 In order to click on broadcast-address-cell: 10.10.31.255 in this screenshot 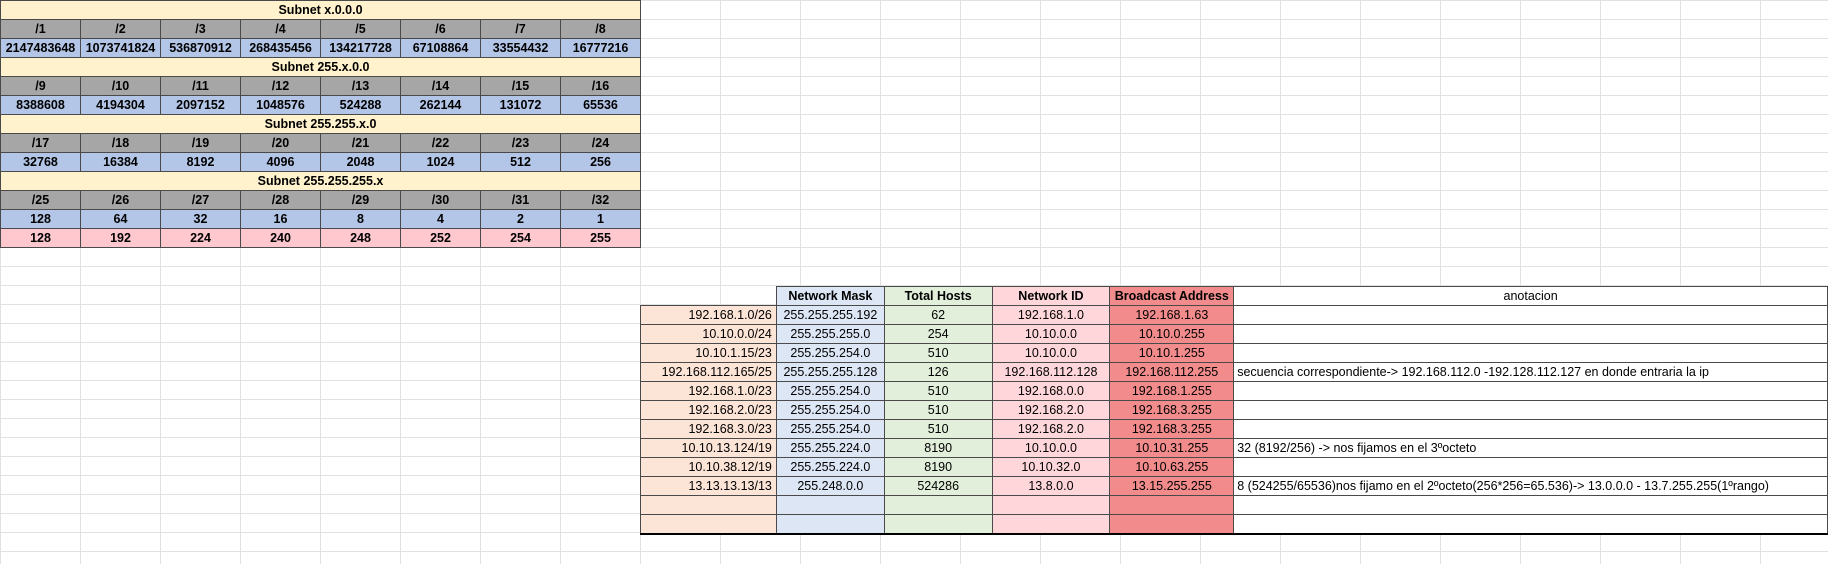, I will do `click(1172, 448)`.